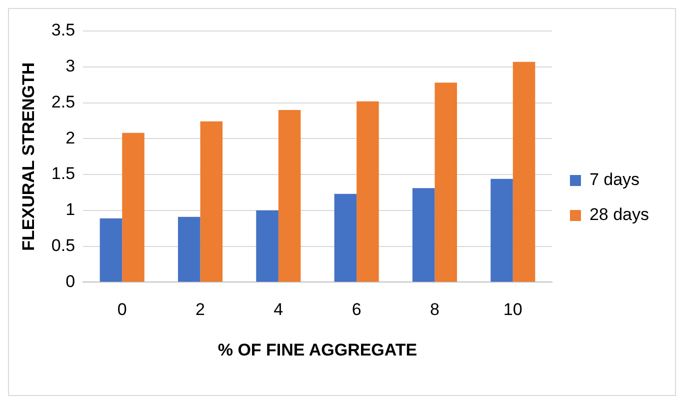  What do you see at coordinates (28, 156) in the screenshot?
I see `y-axis-title: FLEXURAL STRENGTH` at bounding box center [28, 156].